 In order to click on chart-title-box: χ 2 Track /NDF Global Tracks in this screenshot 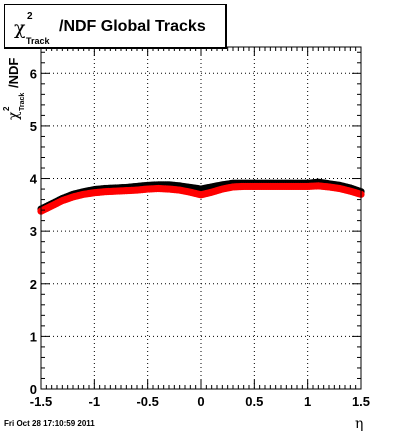, I will do `click(115, 26)`.